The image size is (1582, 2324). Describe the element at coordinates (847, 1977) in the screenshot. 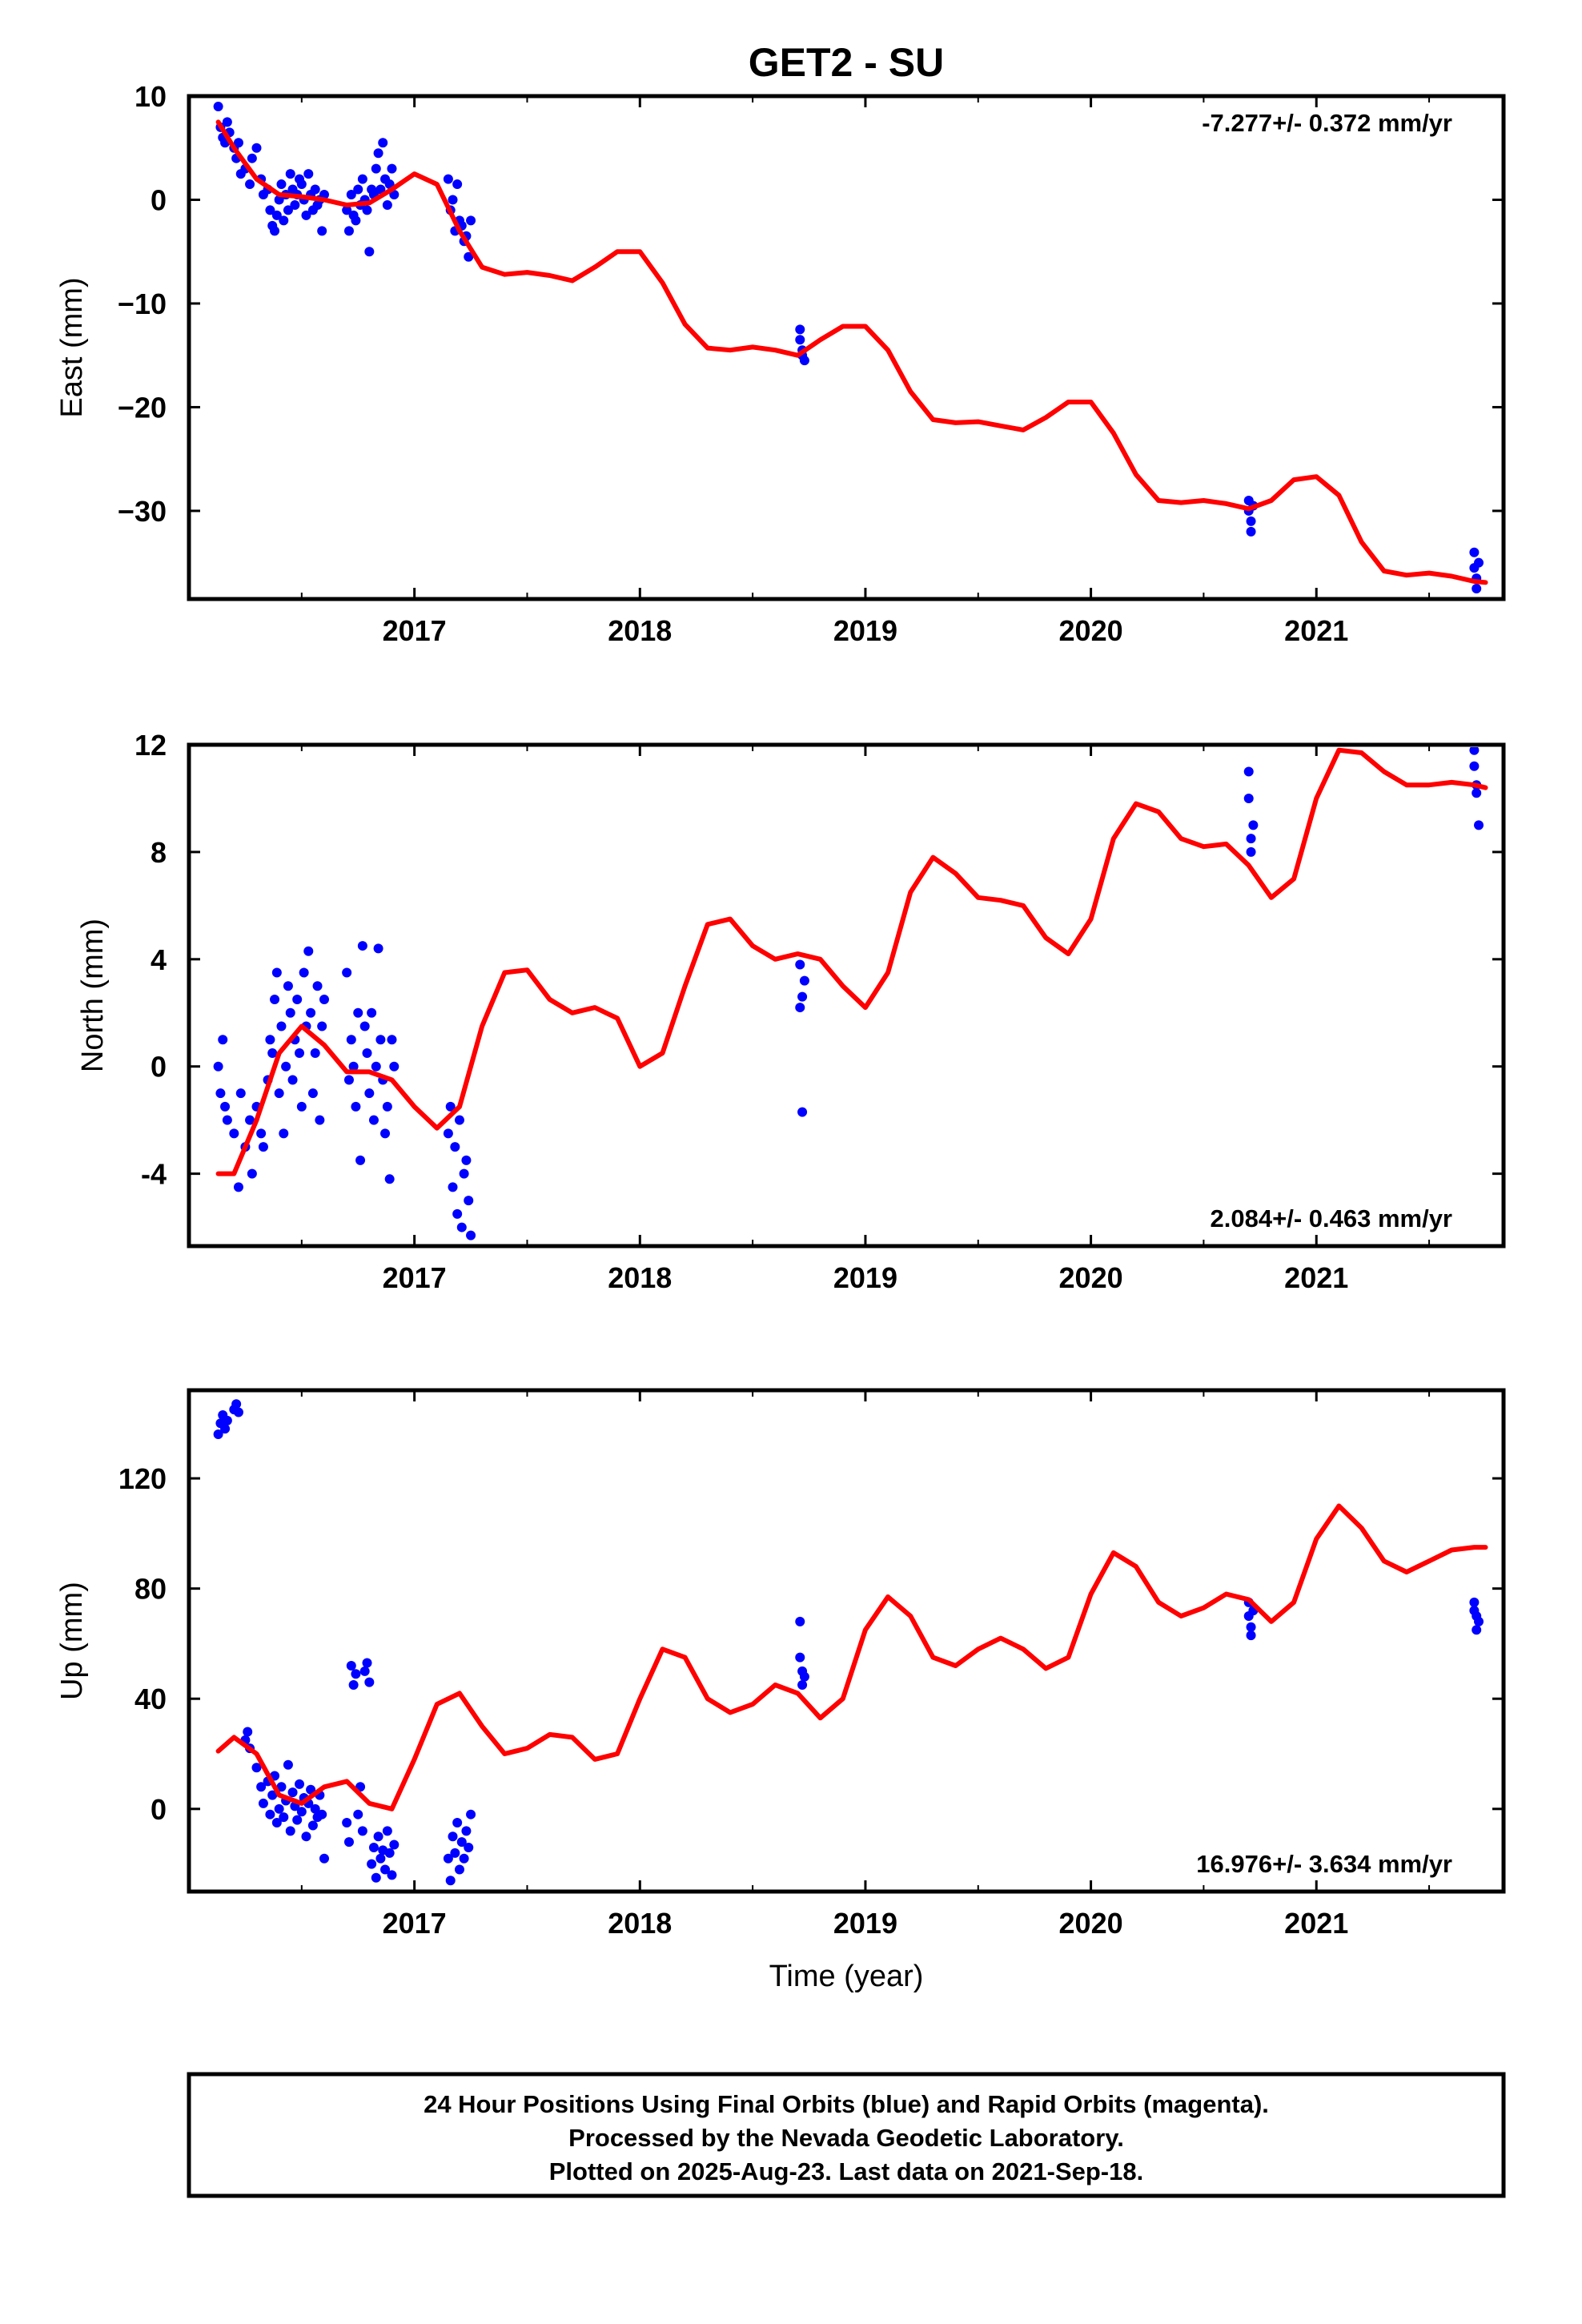

I see `x-axis-label: Time (year)` at that location.